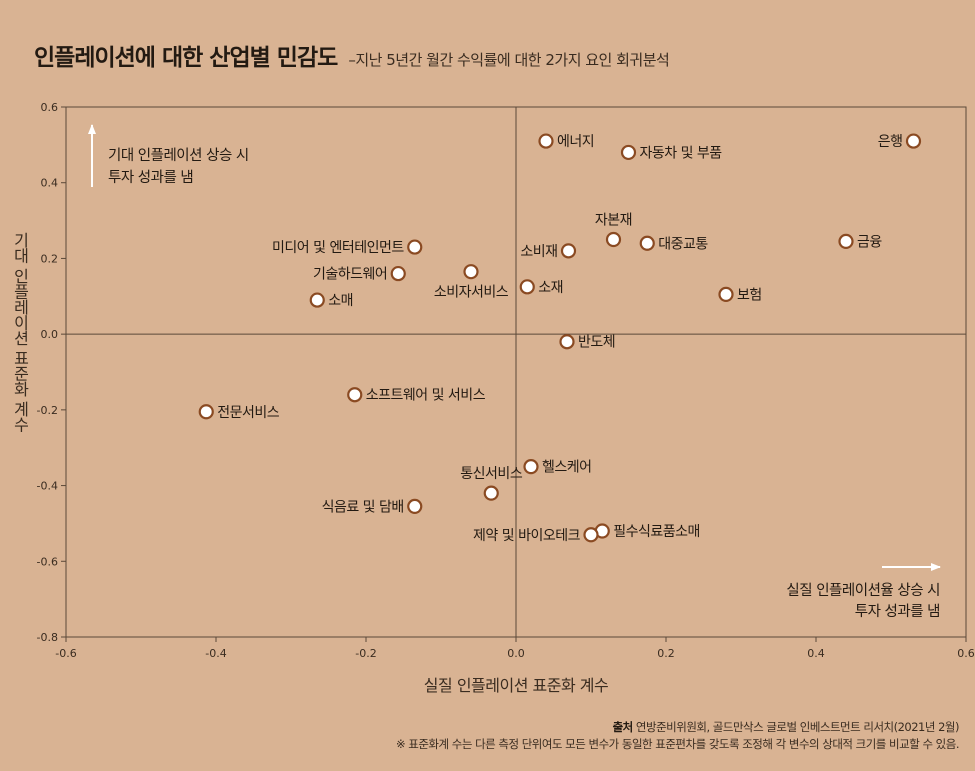  What do you see at coordinates (550, 288) in the screenshot?
I see `point-label: 소재` at bounding box center [550, 288].